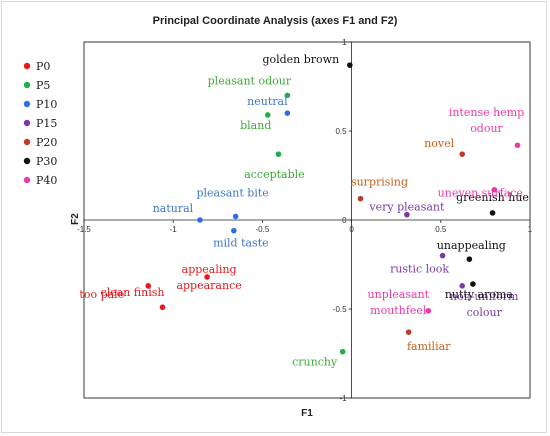 The image size is (550, 436). What do you see at coordinates (75, 219) in the screenshot?
I see `y-axis-title: F2` at bounding box center [75, 219].